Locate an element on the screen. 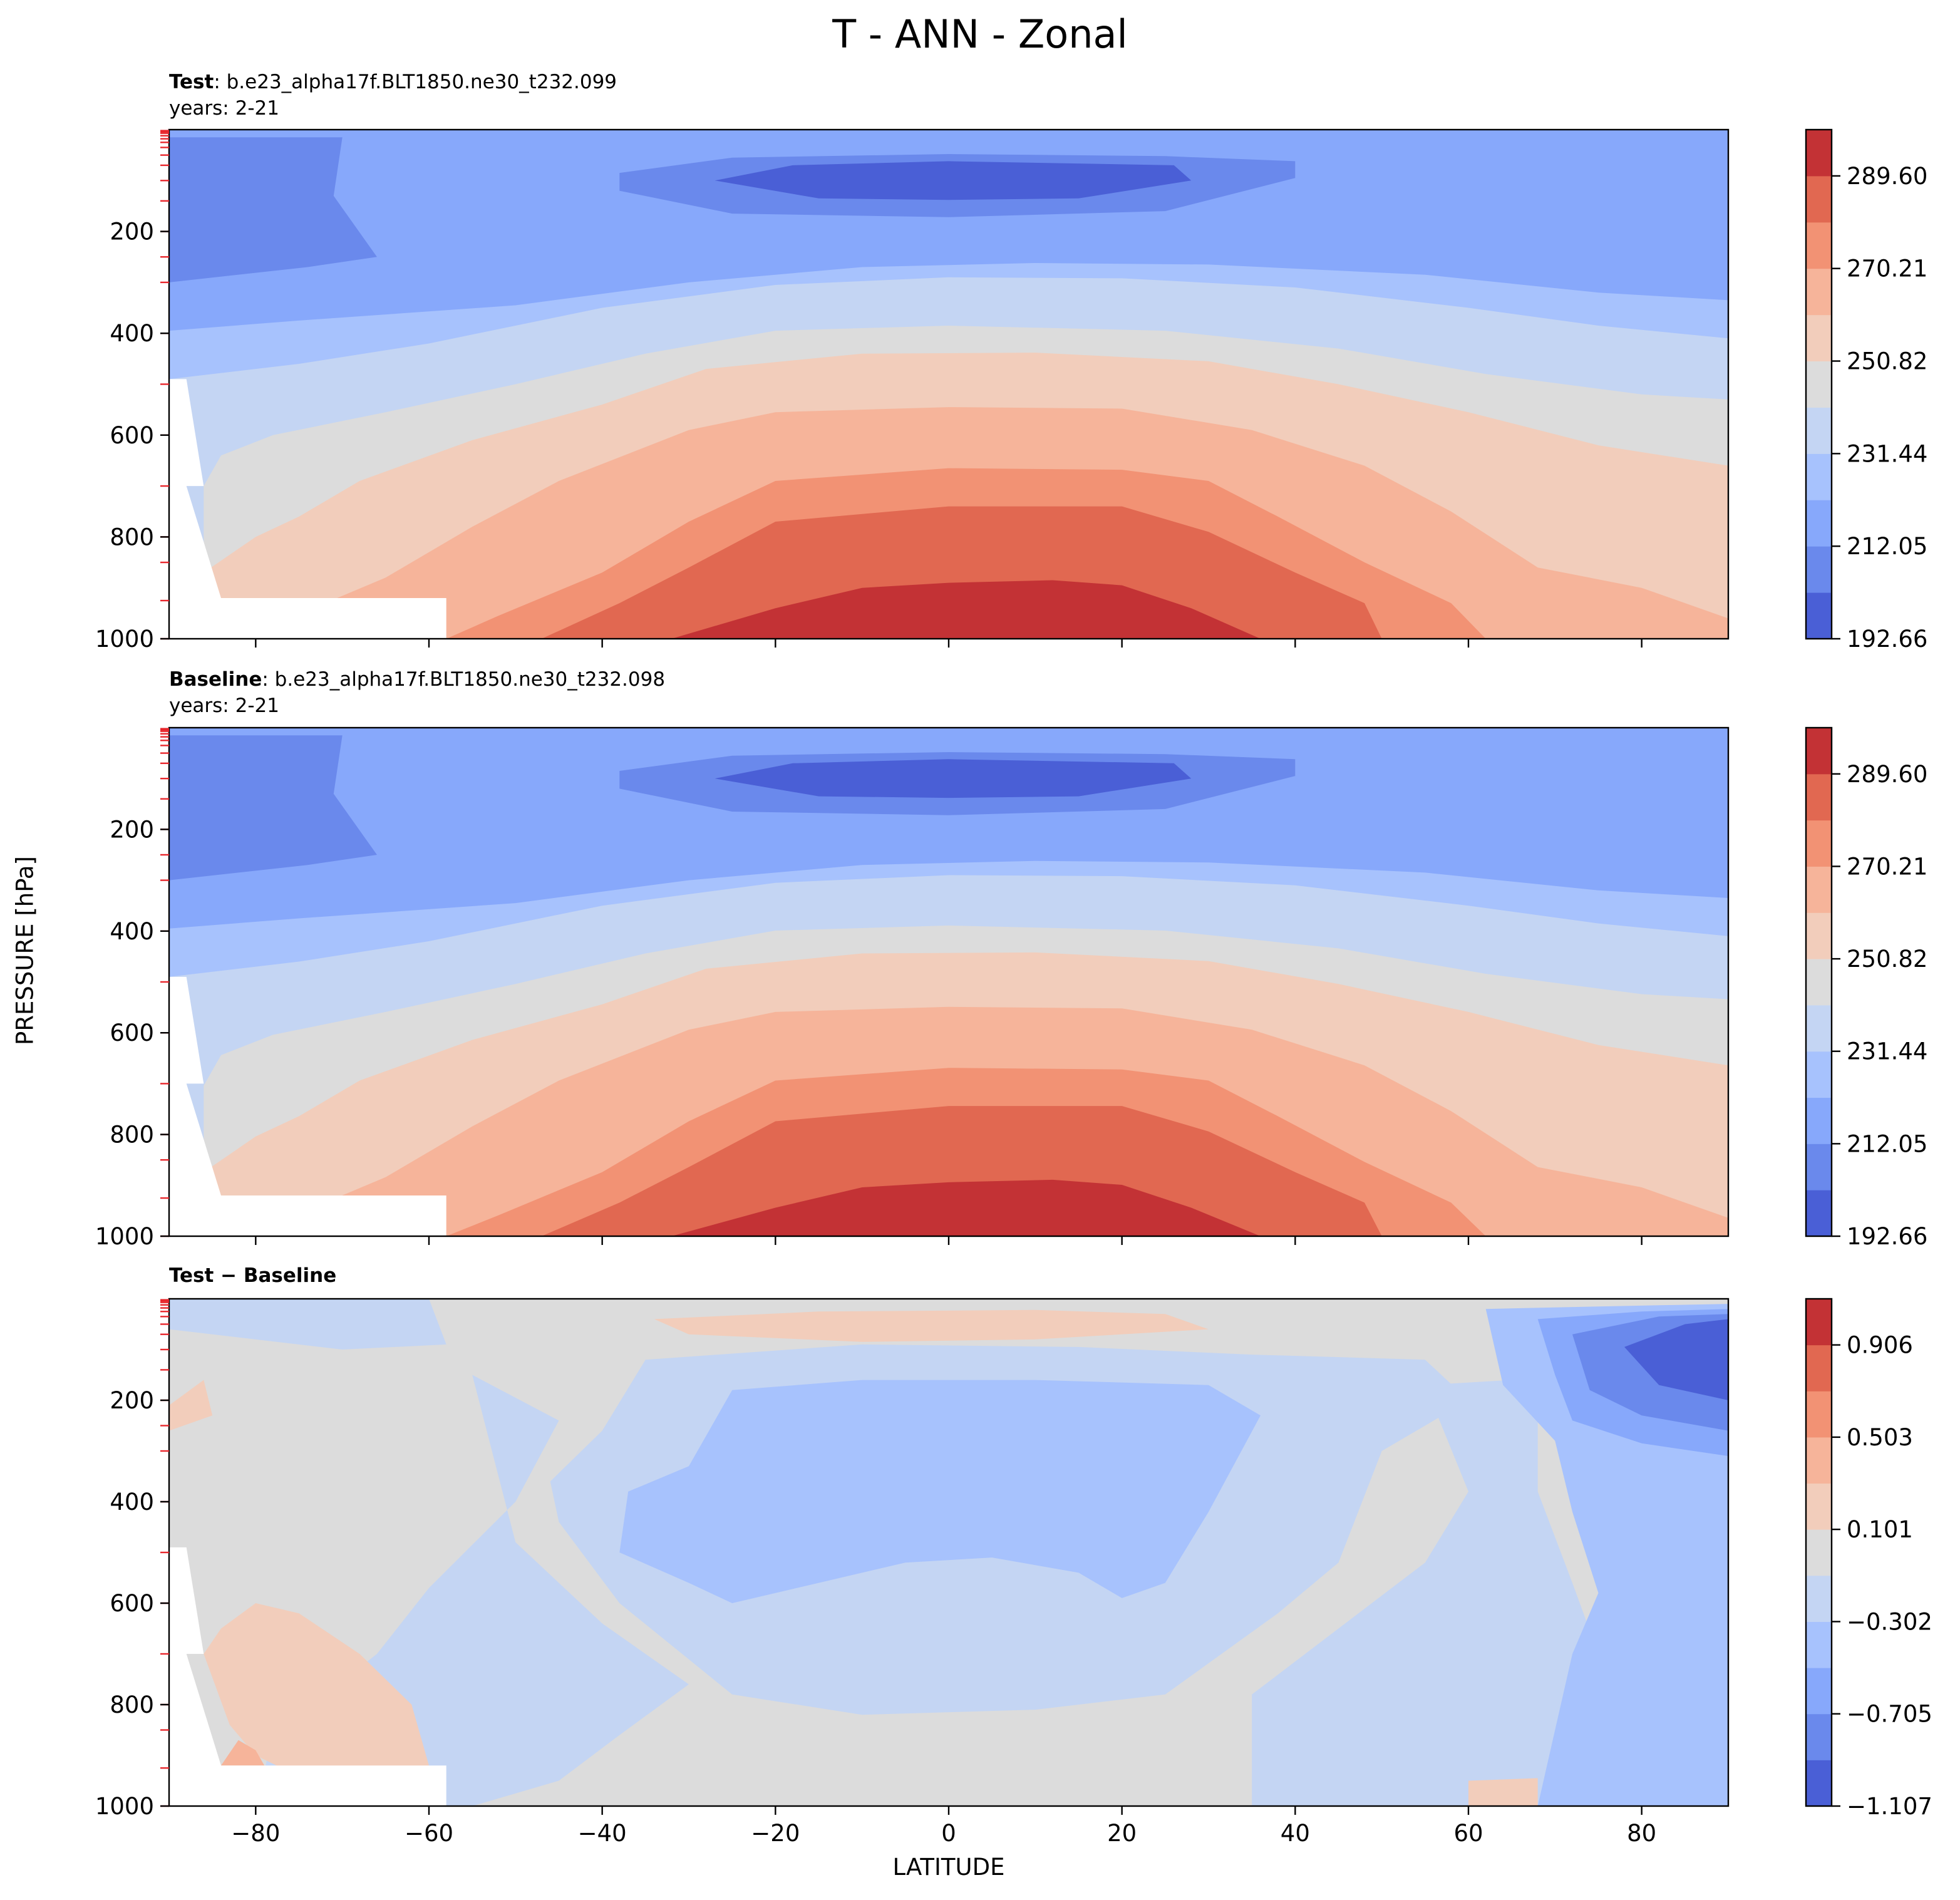 The width and height of the screenshot is (1960, 1900). figure-title: T - ANN - Zonal is located at coordinates (980, 34).